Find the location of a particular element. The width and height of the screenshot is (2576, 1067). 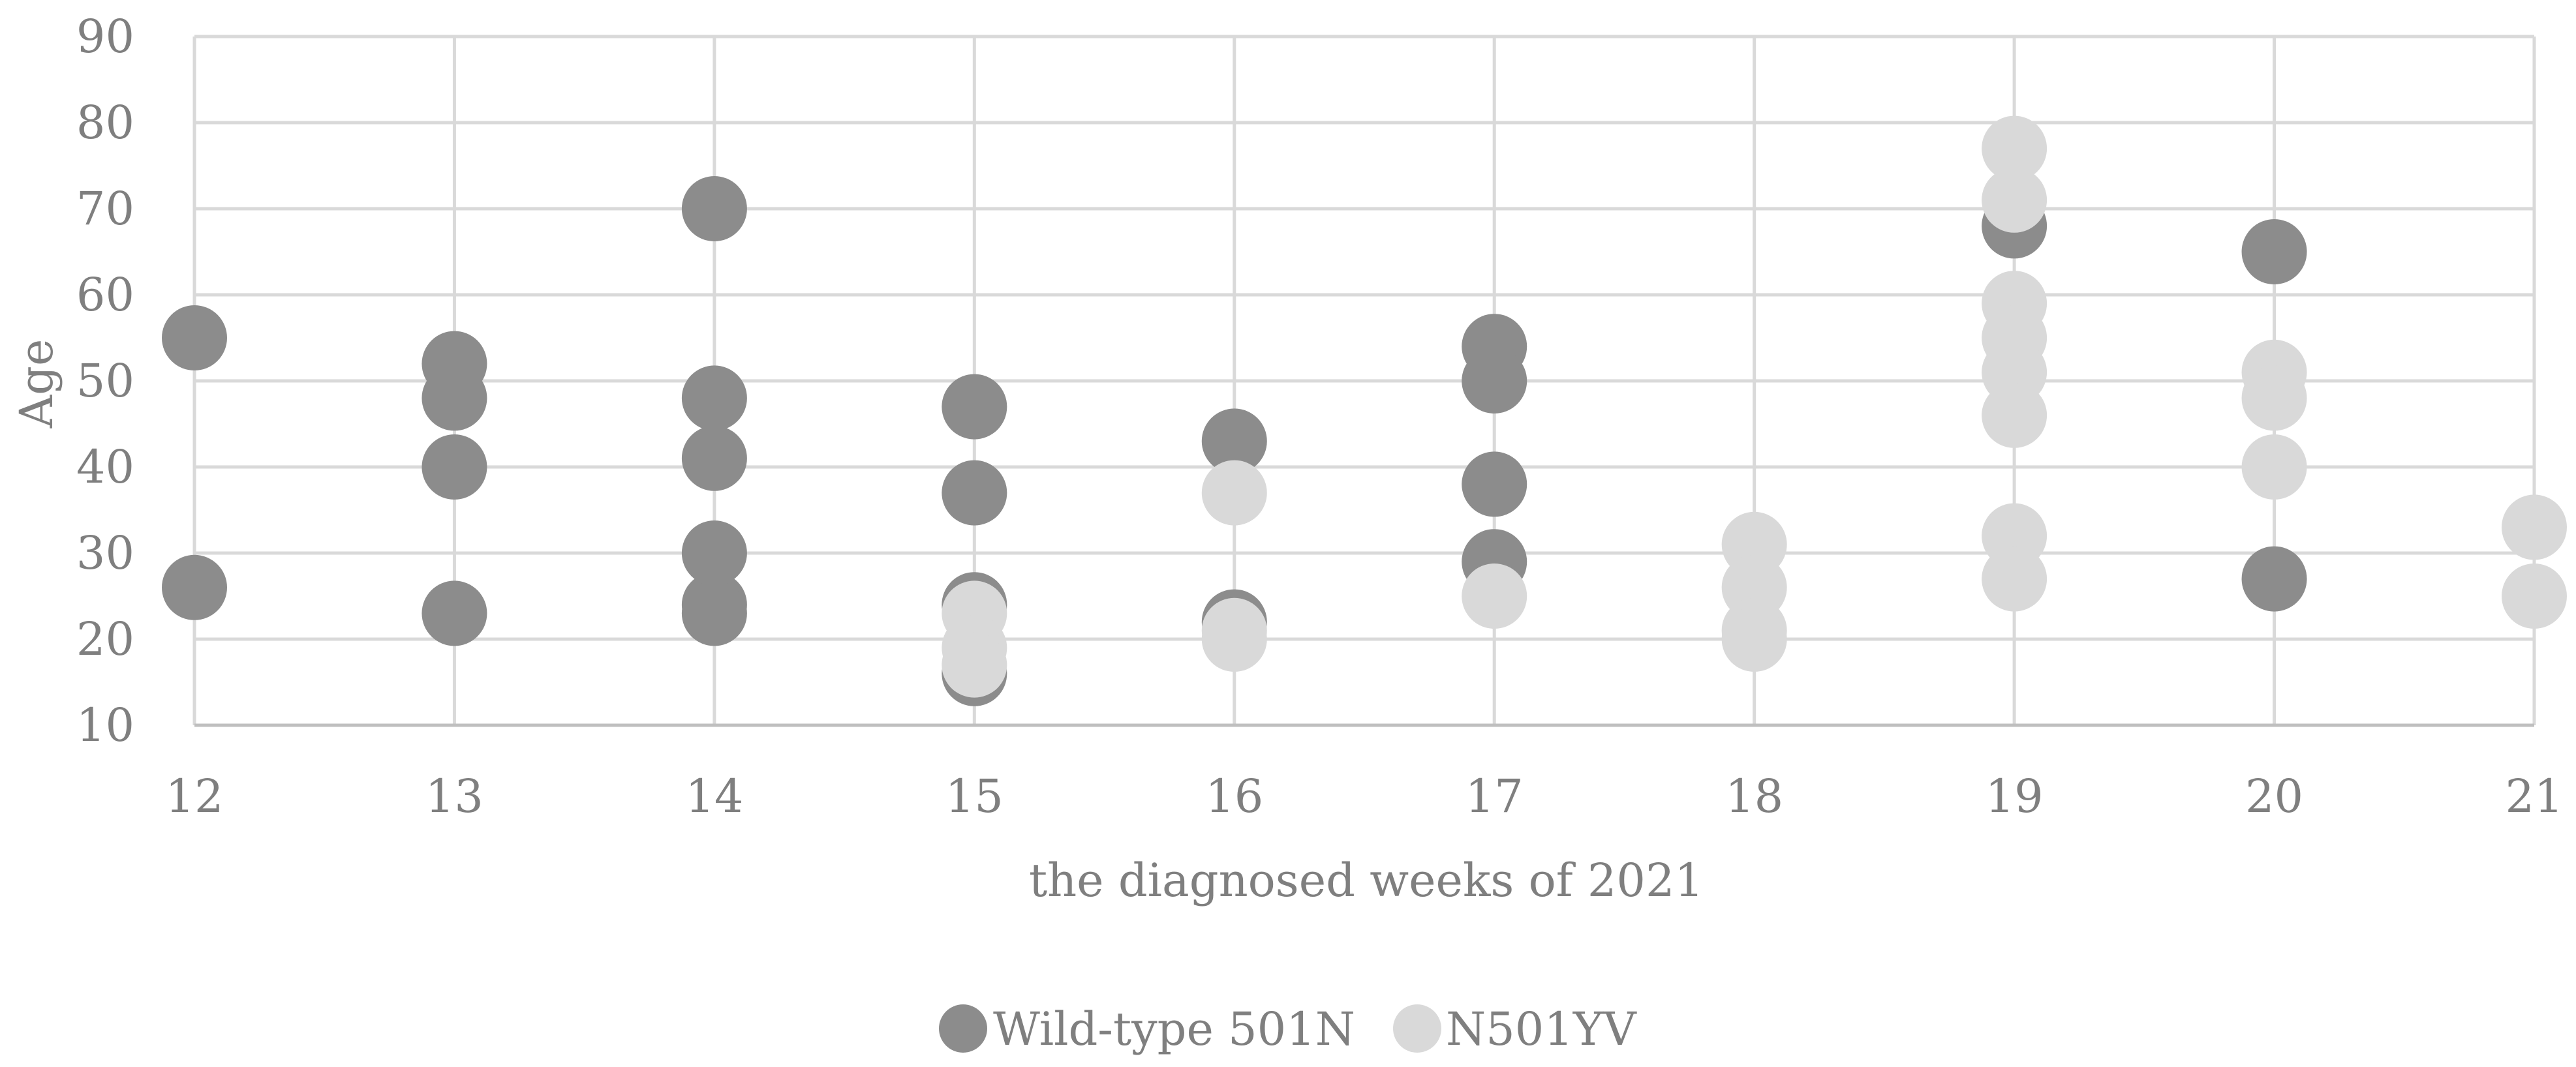

y-tick-label: 30 is located at coordinates (105, 553).